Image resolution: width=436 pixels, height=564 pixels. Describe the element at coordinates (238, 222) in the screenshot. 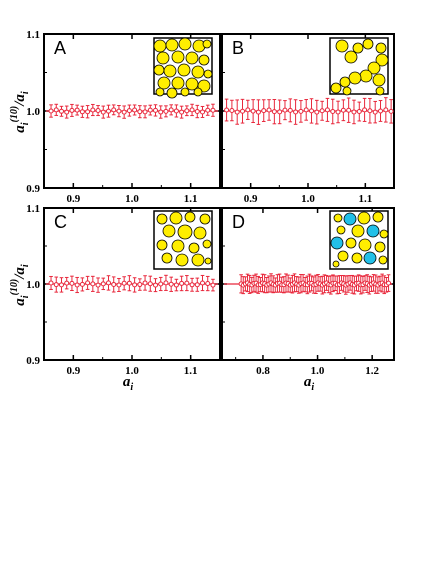

I see `panel-letter: D` at that location.